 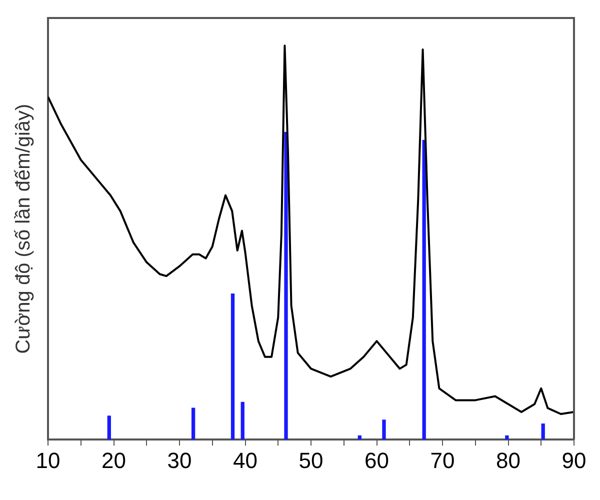 What do you see at coordinates (442, 460) in the screenshot?
I see `x-tick-label: 70` at bounding box center [442, 460].